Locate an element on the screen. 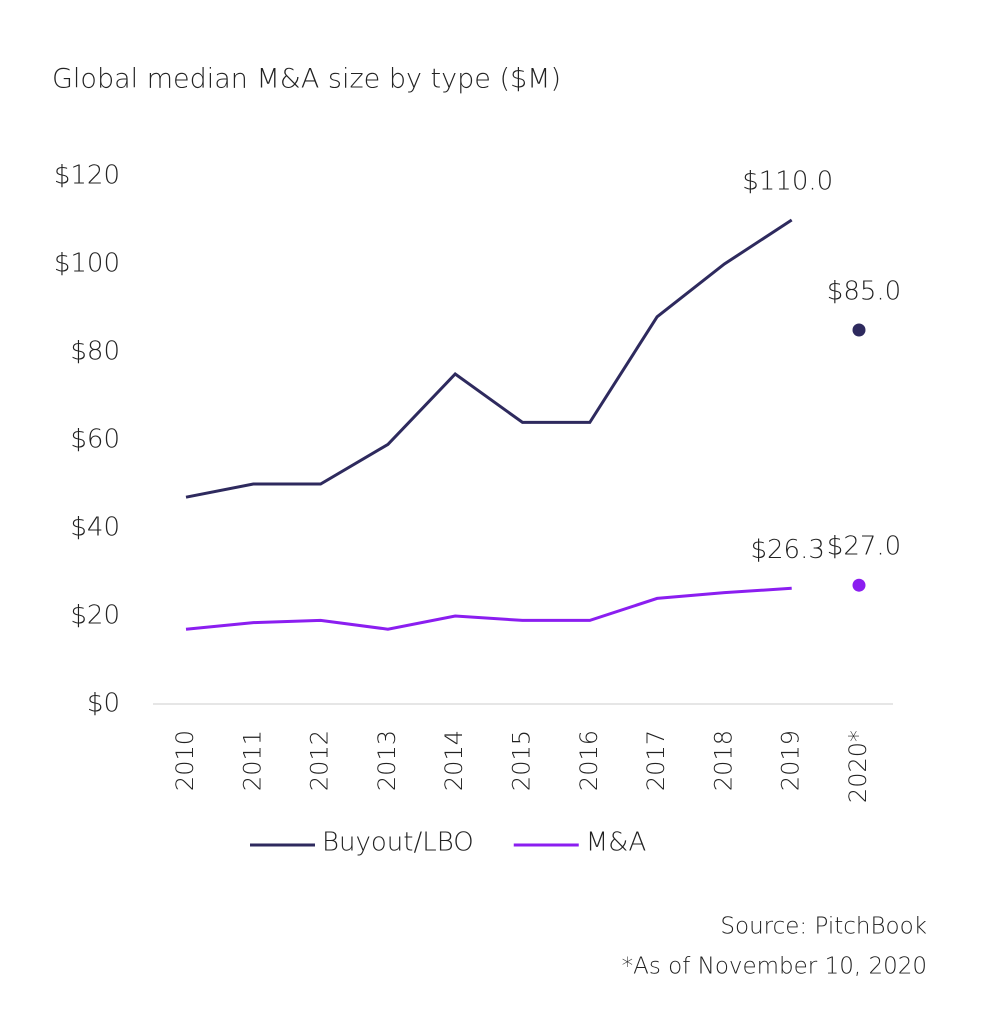 The width and height of the screenshot is (985, 1024). y-tick-label: $60 is located at coordinates (95, 440).